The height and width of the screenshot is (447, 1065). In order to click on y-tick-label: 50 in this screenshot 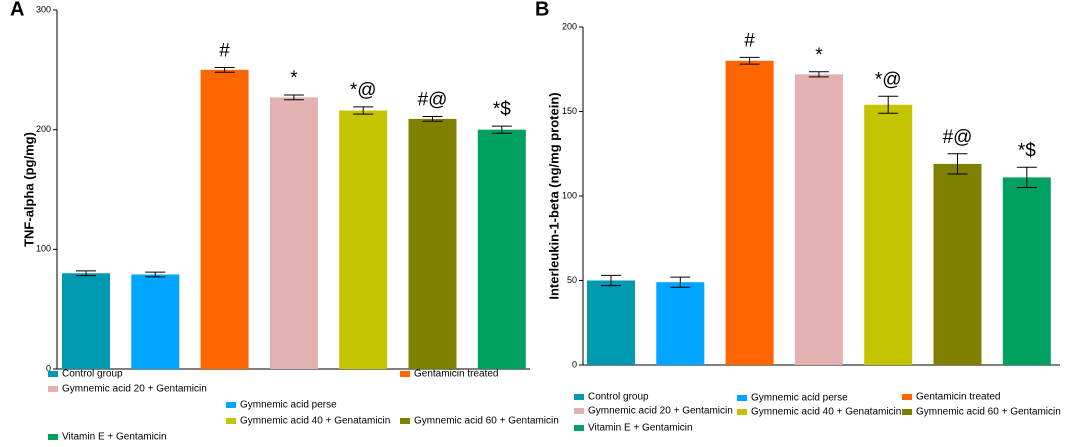, I will do `click(572, 280)`.